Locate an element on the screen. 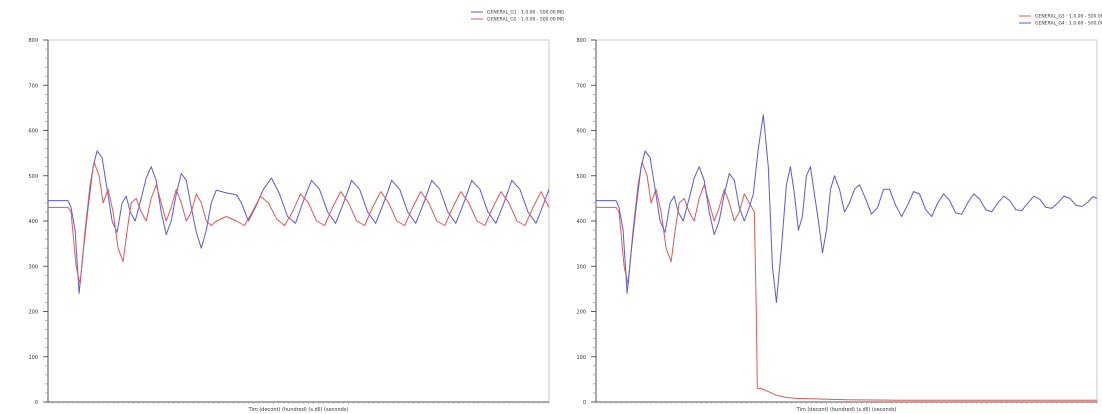  legend-entry: GENERAL_G4 : 1.0.00 - 500.00 M is located at coordinates (1068, 24).